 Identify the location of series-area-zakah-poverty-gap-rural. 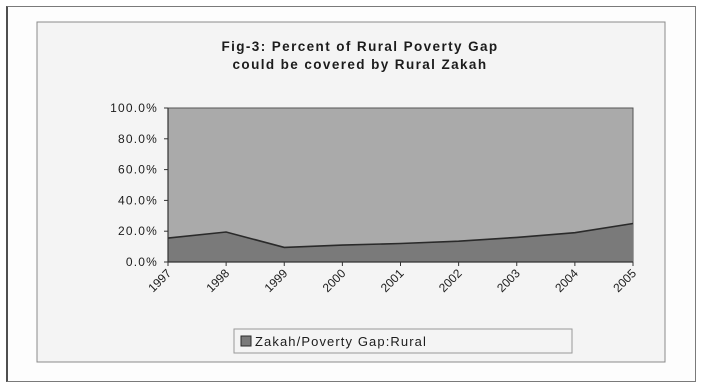
(400, 242).